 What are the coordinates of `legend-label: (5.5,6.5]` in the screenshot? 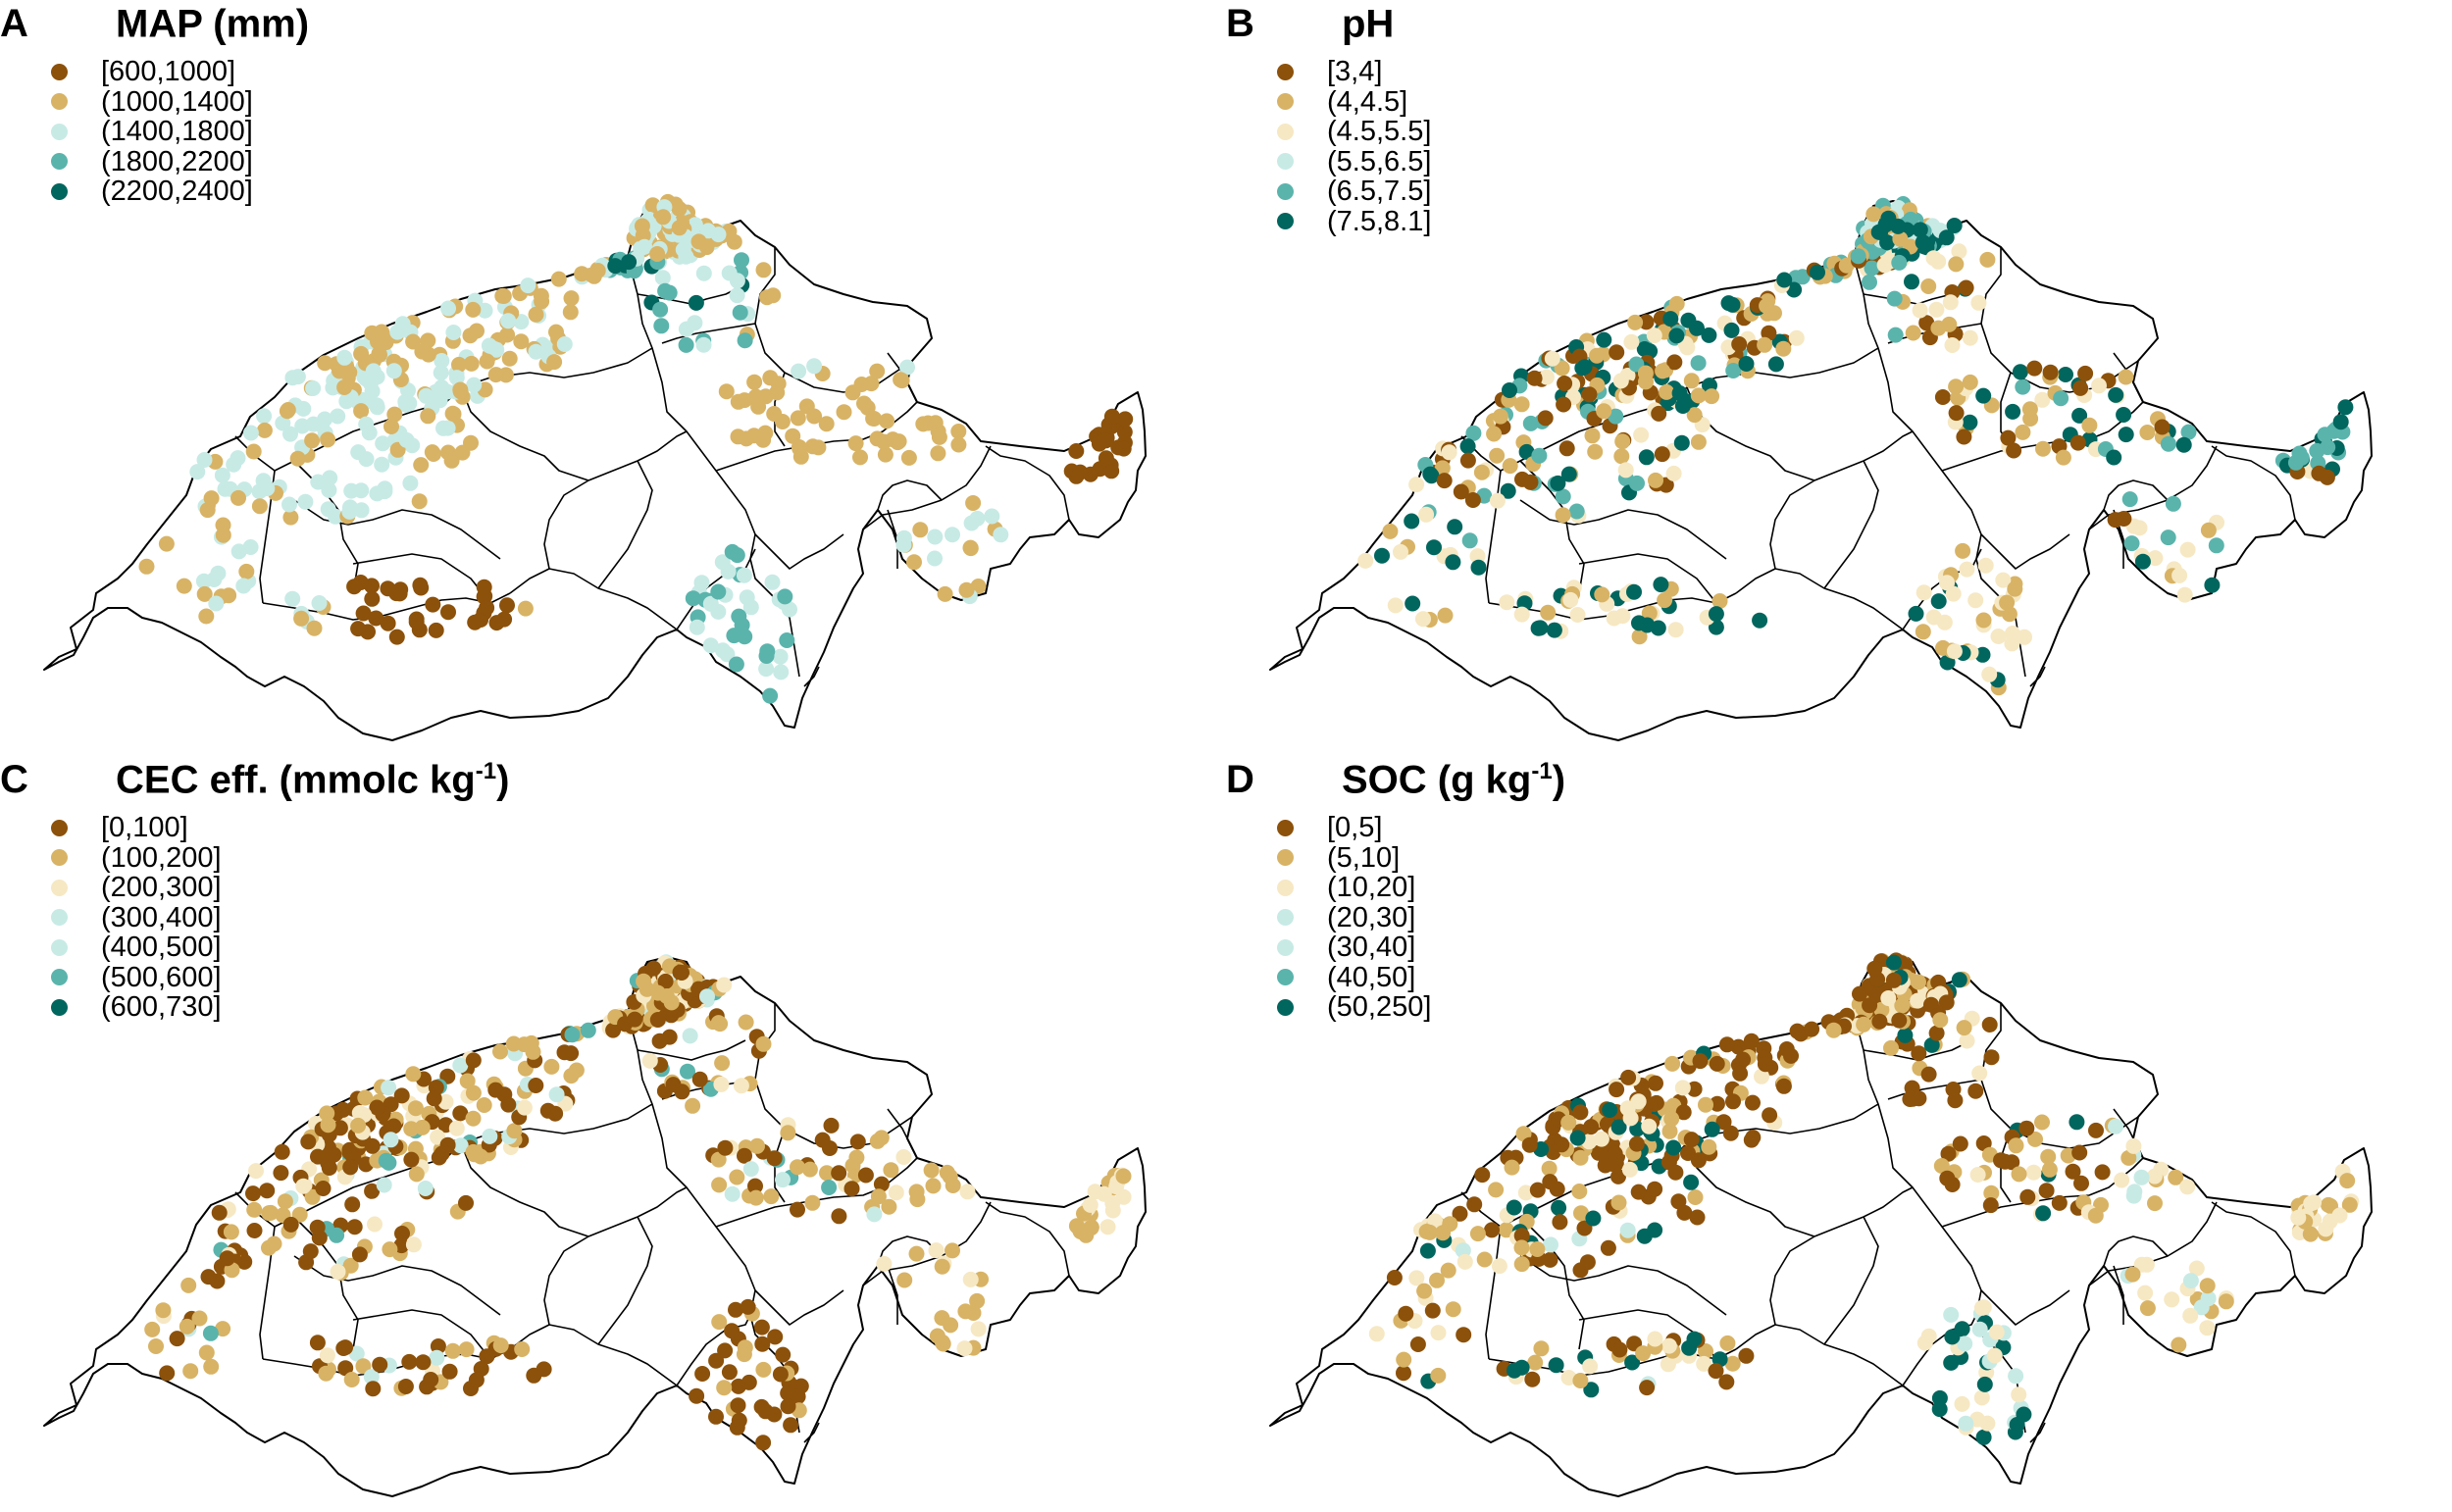 It's located at (1379, 161).